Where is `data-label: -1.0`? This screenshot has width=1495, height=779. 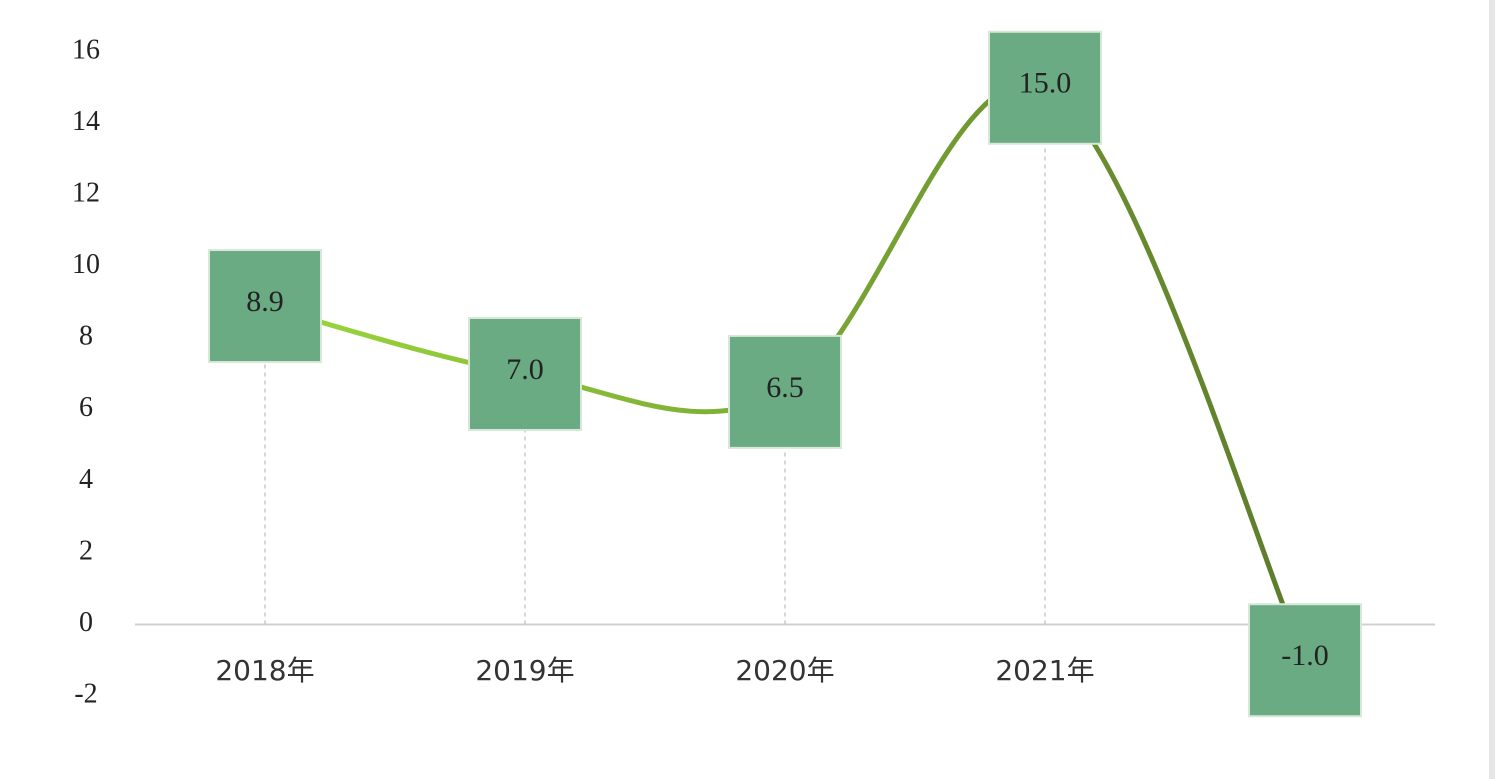
data-label: -1.0 is located at coordinates (1305, 655).